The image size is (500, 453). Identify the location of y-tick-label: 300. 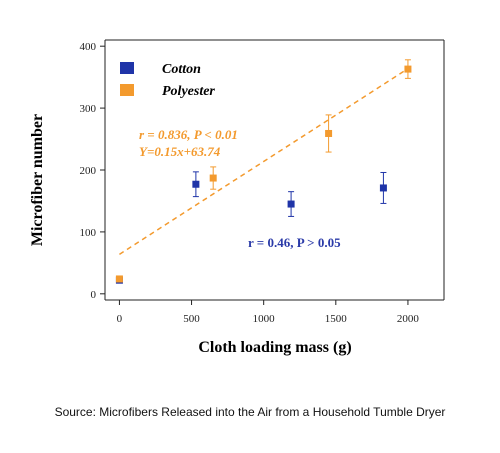
(88, 109).